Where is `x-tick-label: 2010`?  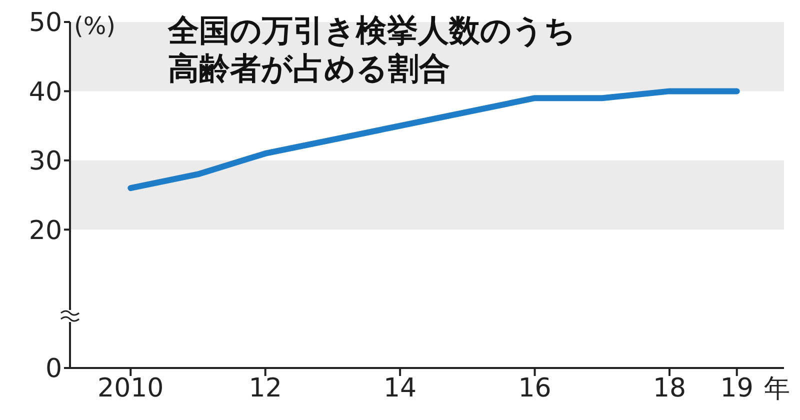
x-tick-label: 2010 is located at coordinates (131, 388).